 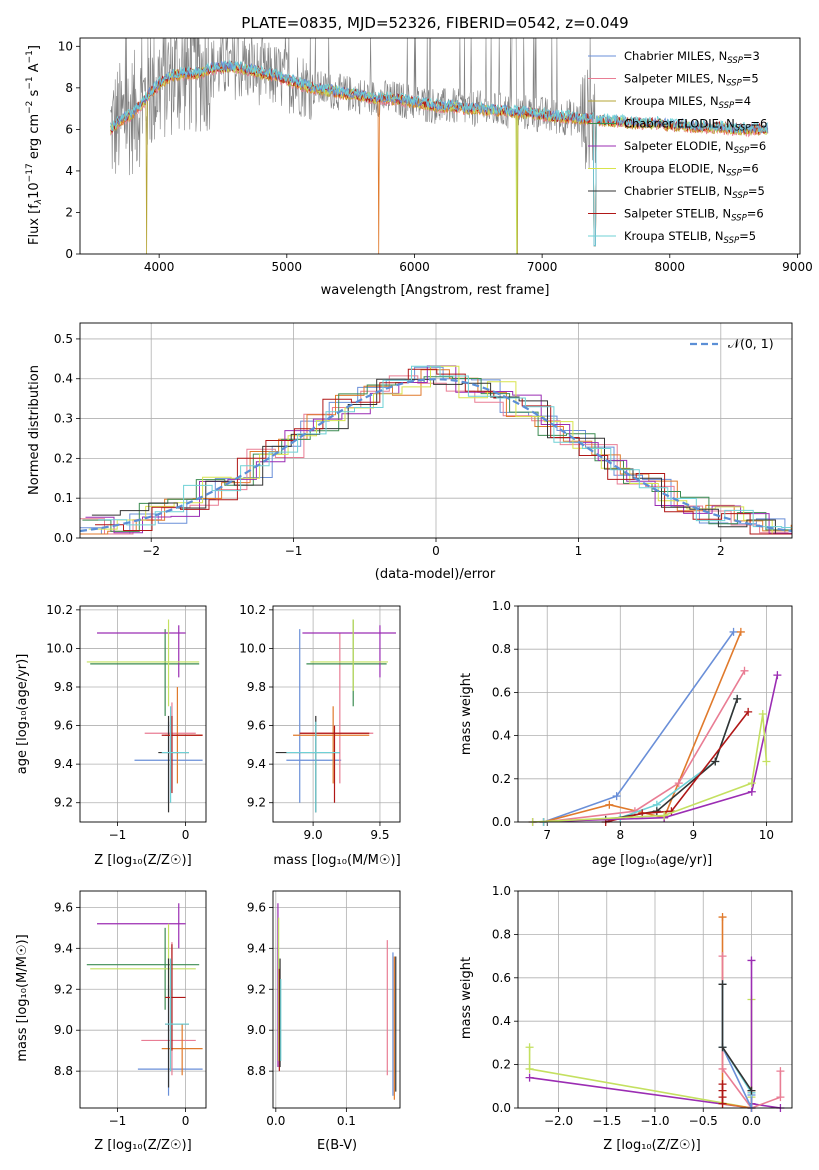 What do you see at coordinates (694, 215) in the screenshot?
I see `legend-label: Salpeter STELIB, NSSP=6` at bounding box center [694, 215].